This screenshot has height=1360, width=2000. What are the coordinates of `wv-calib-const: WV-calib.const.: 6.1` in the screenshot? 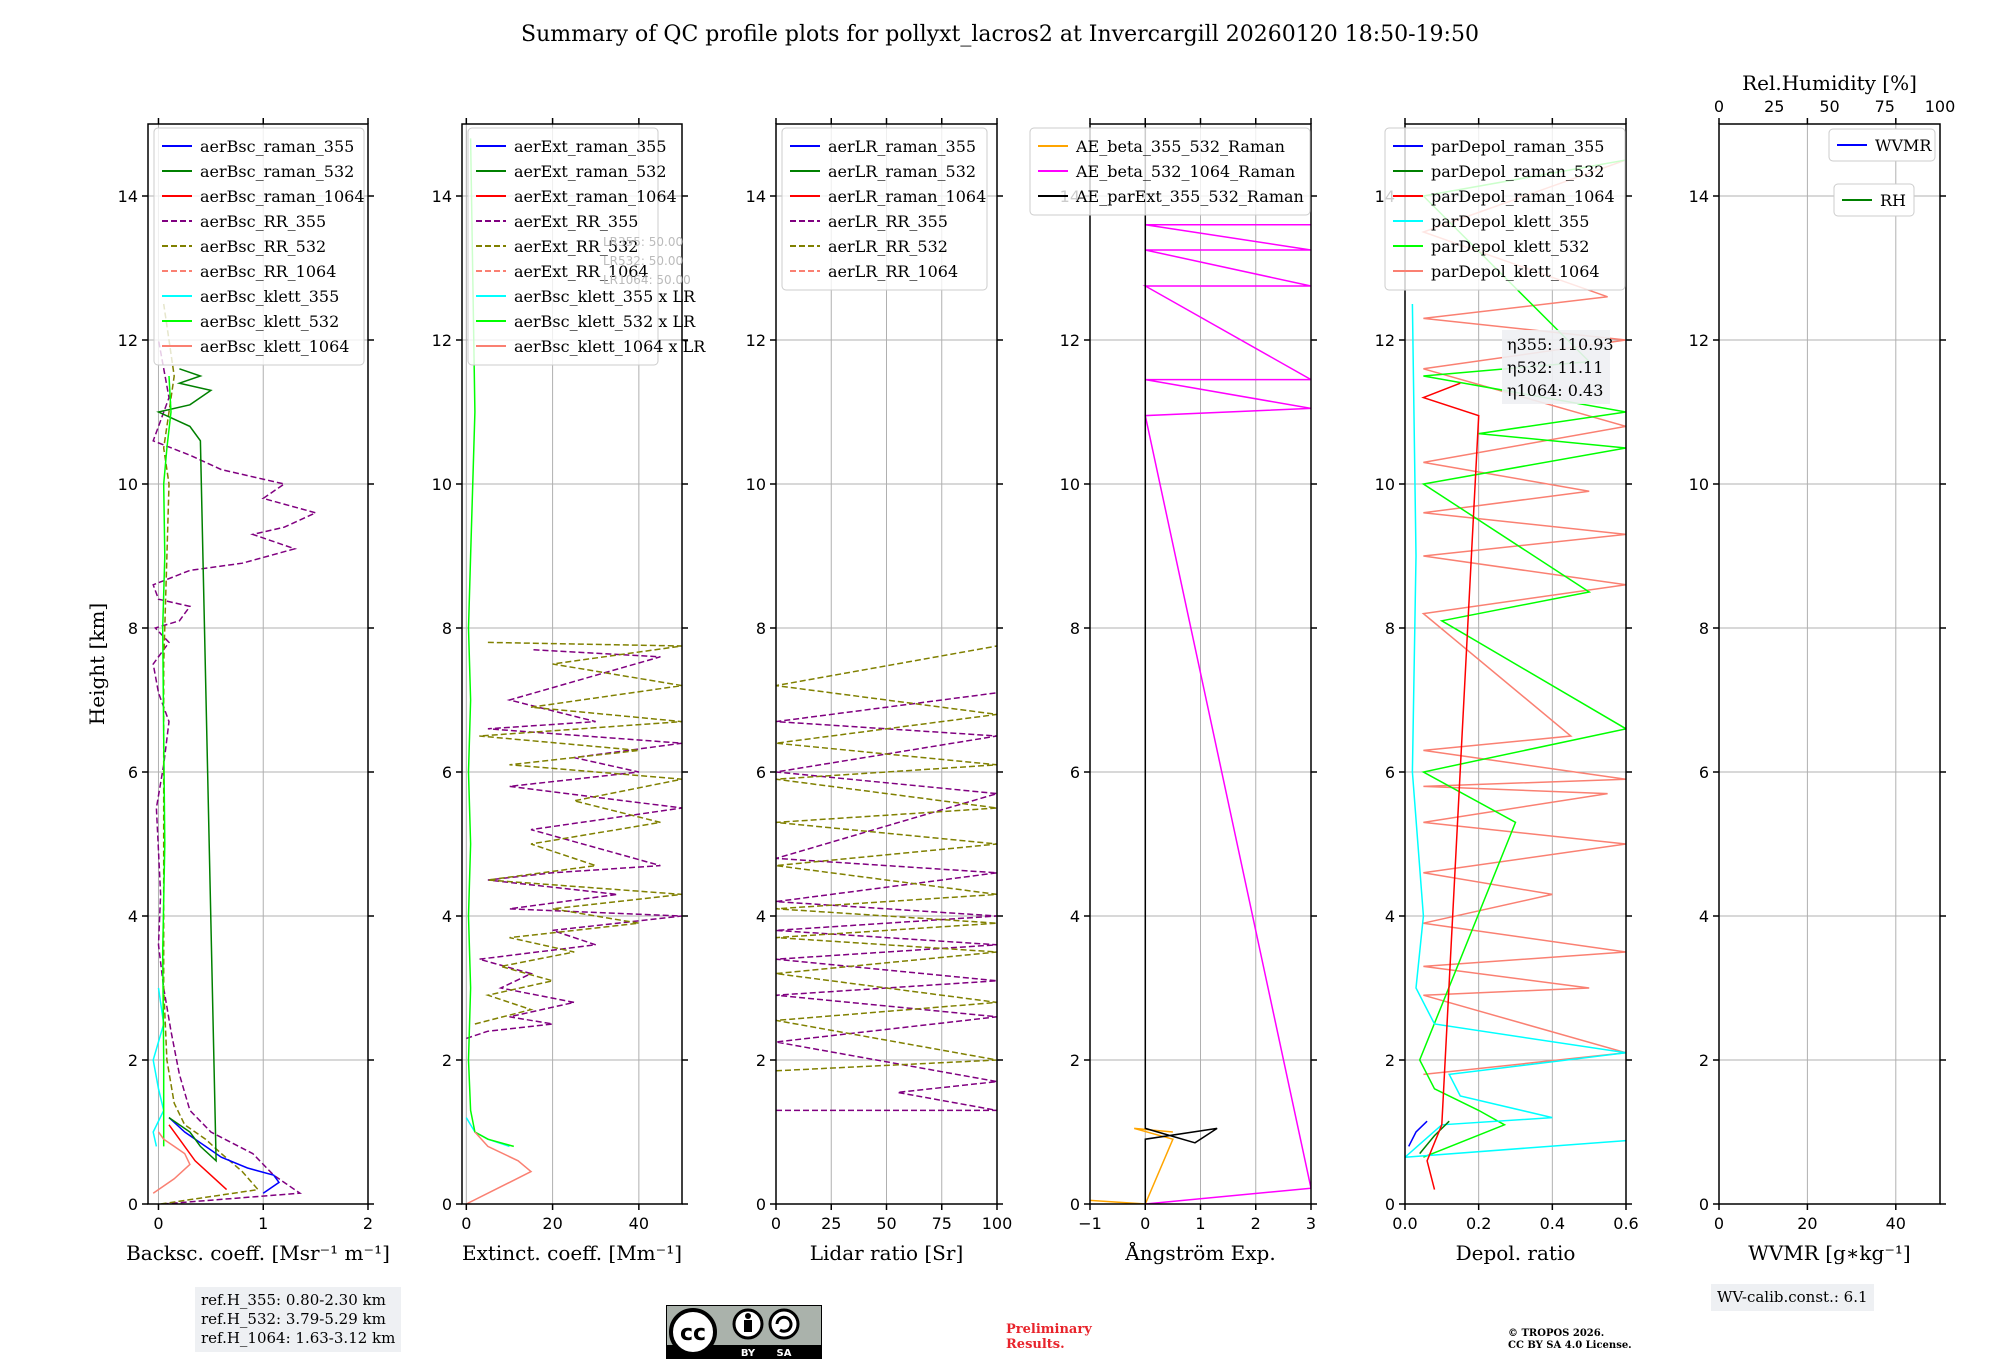 It's located at (1792, 1297).